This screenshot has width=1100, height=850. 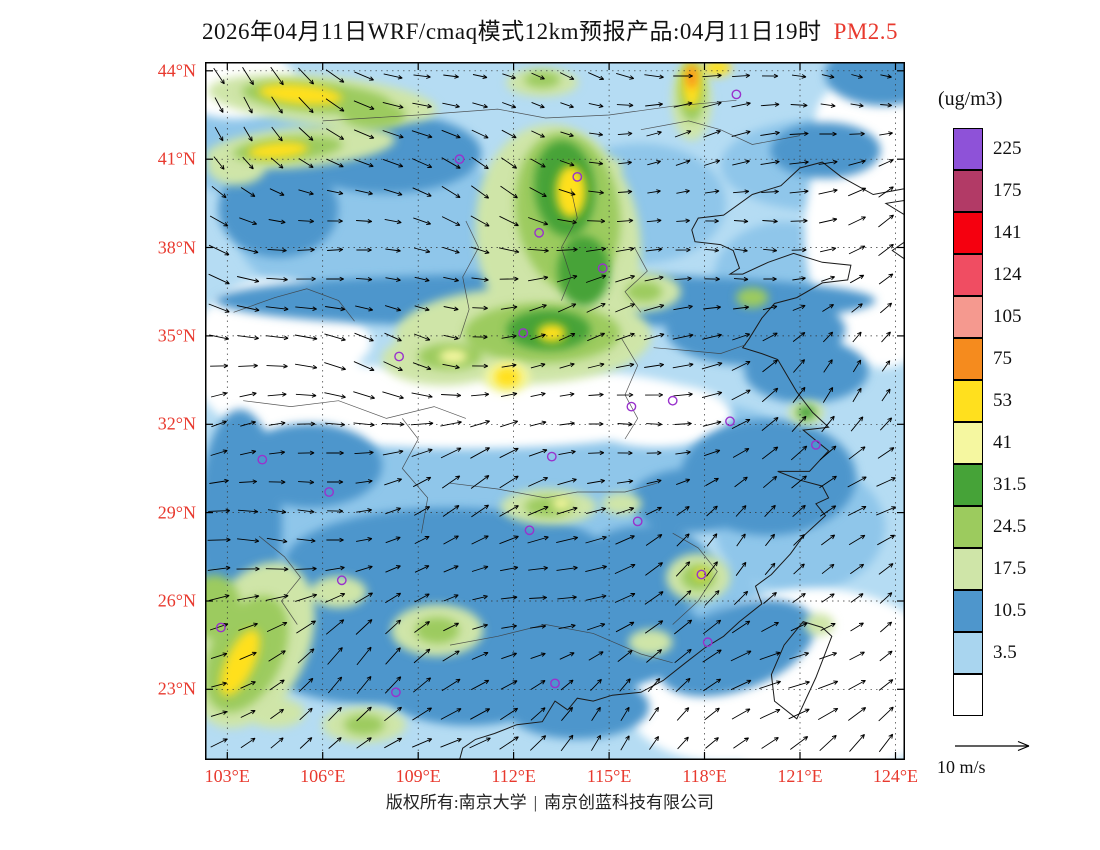 What do you see at coordinates (1010, 526) in the screenshot?
I see `colorbar-value: 24.5` at bounding box center [1010, 526].